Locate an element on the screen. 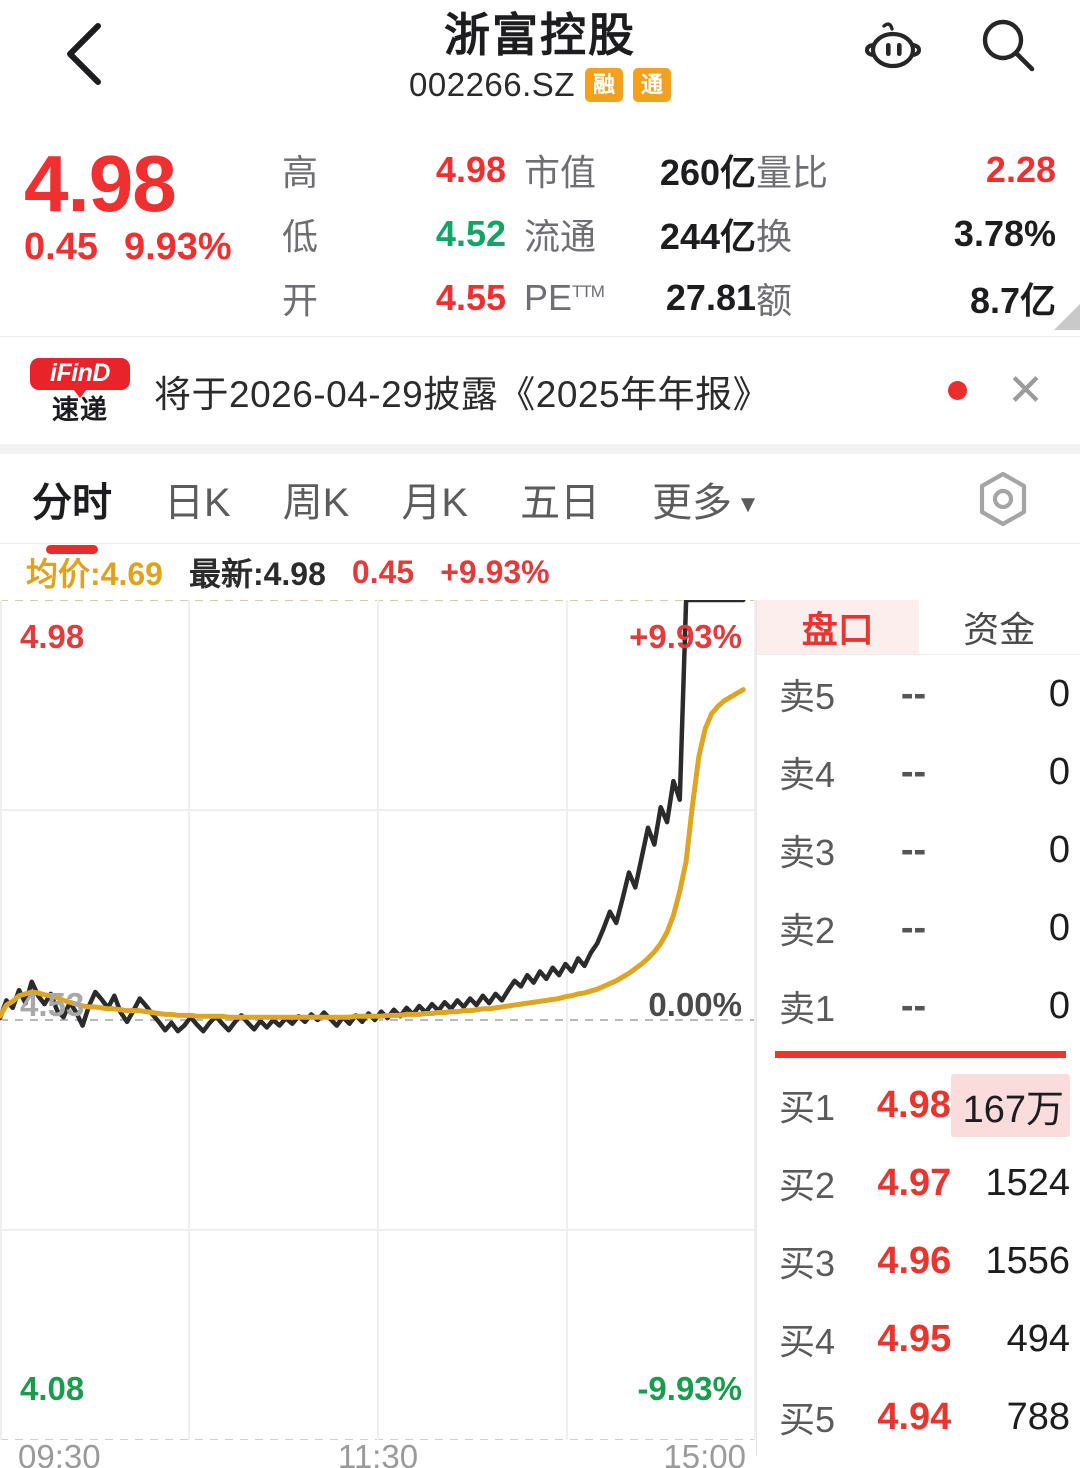 The width and height of the screenshot is (1080, 1468). robot-assistant-button is located at coordinates (894, 46).